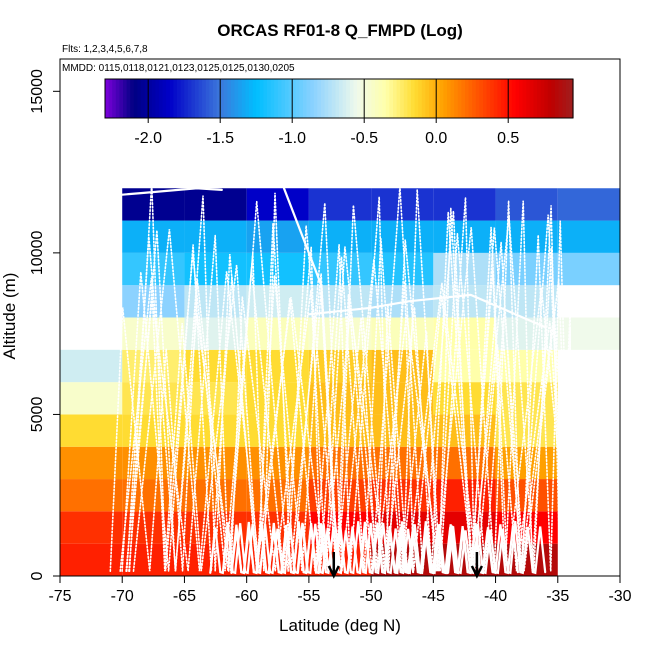 This screenshot has height=650, width=650. I want to click on colorbar-tick-label: -1.5, so click(220, 138).